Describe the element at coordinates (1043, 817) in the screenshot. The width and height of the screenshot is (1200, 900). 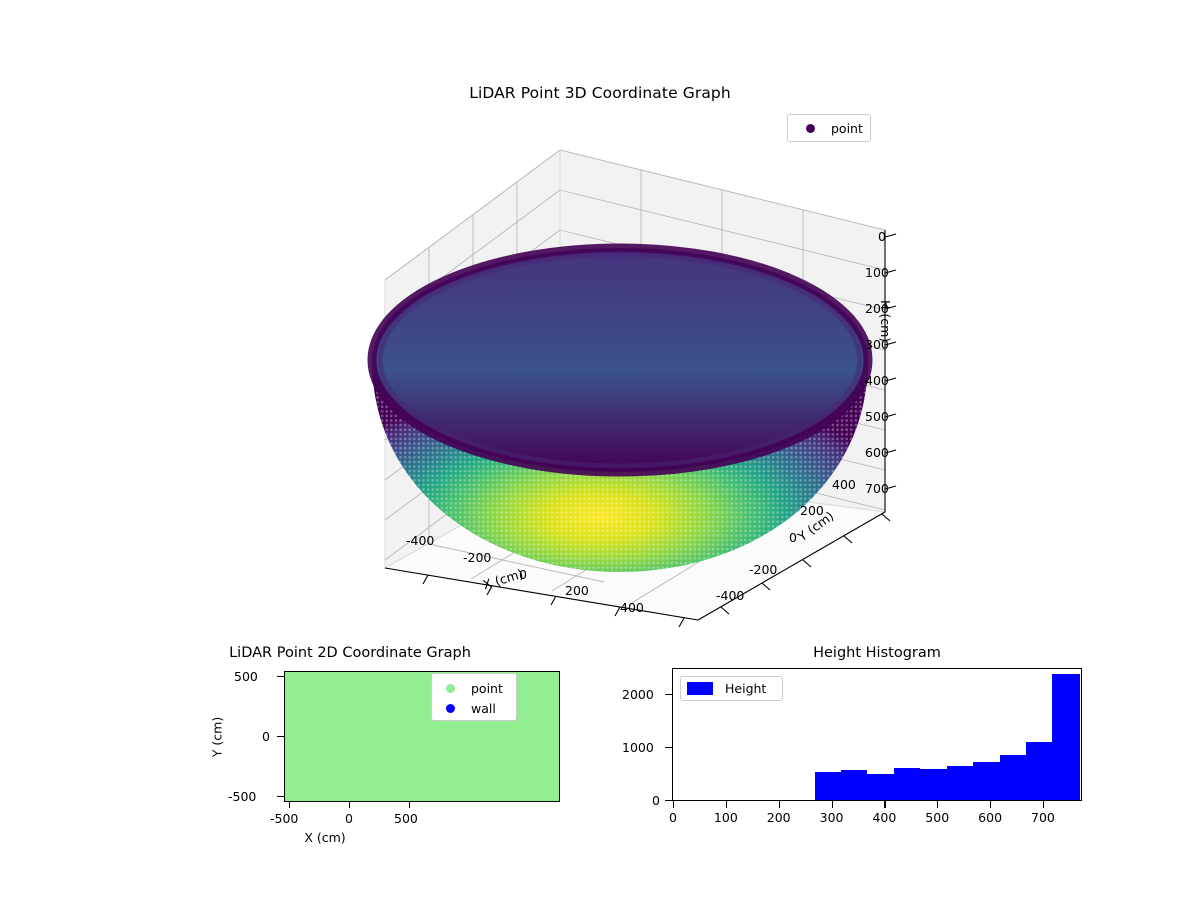
I see `histogram-xtick: 700` at that location.